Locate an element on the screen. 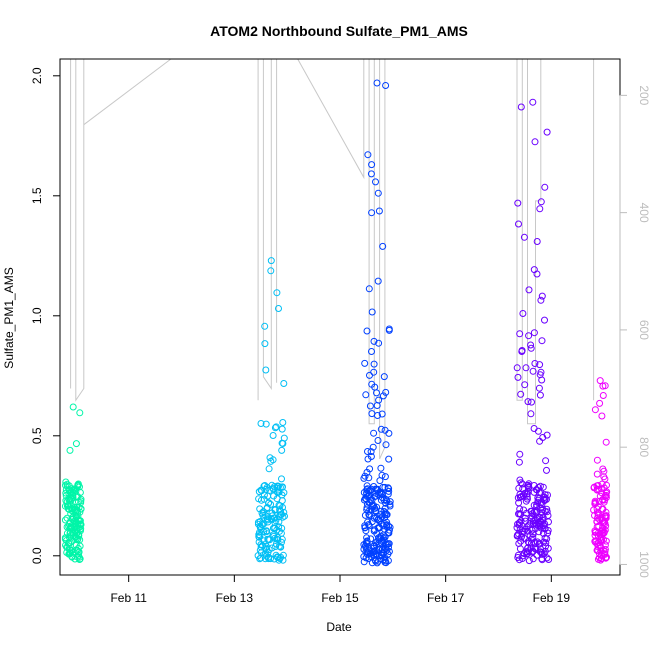  flight-2-points is located at coordinates (271, 410).